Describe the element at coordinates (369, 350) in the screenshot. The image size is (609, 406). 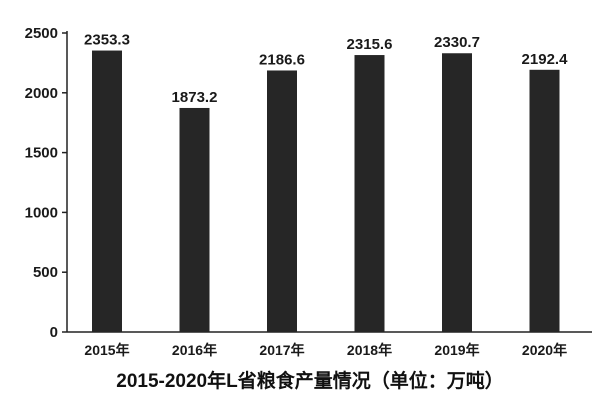
I see `x-tick-label: 2018年` at that location.